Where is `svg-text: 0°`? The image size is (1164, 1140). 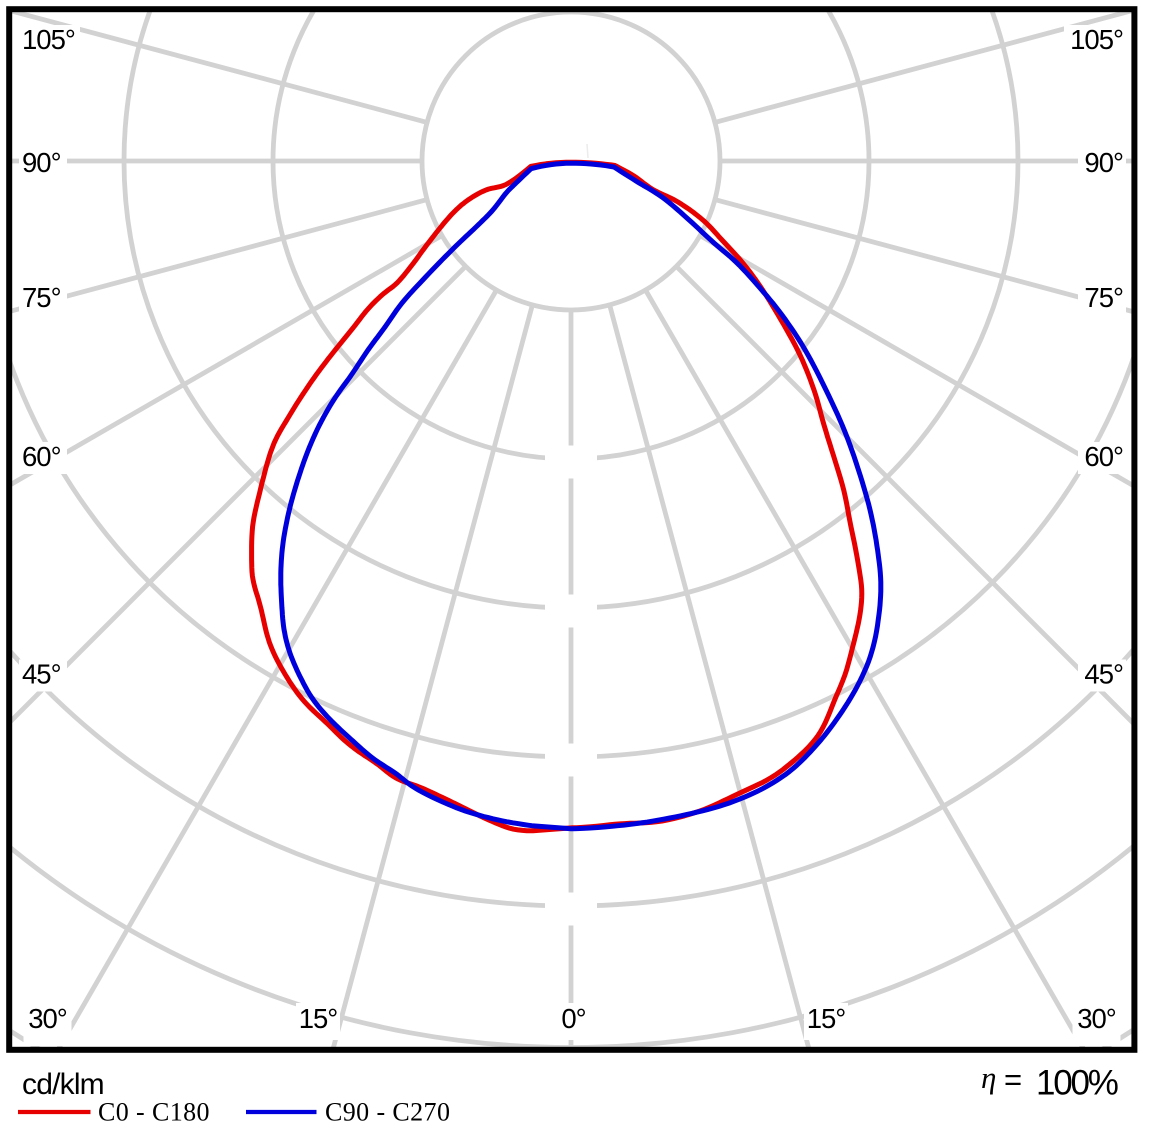
svg-text: 0° is located at coordinates (573, 1018).